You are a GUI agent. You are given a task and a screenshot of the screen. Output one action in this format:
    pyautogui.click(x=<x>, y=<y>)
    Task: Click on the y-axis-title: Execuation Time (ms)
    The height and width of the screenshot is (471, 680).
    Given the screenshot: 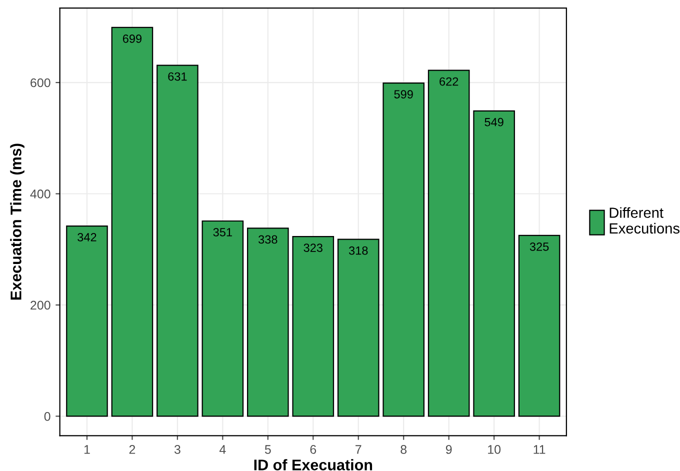 What is the action you would take?
    pyautogui.click(x=17, y=222)
    